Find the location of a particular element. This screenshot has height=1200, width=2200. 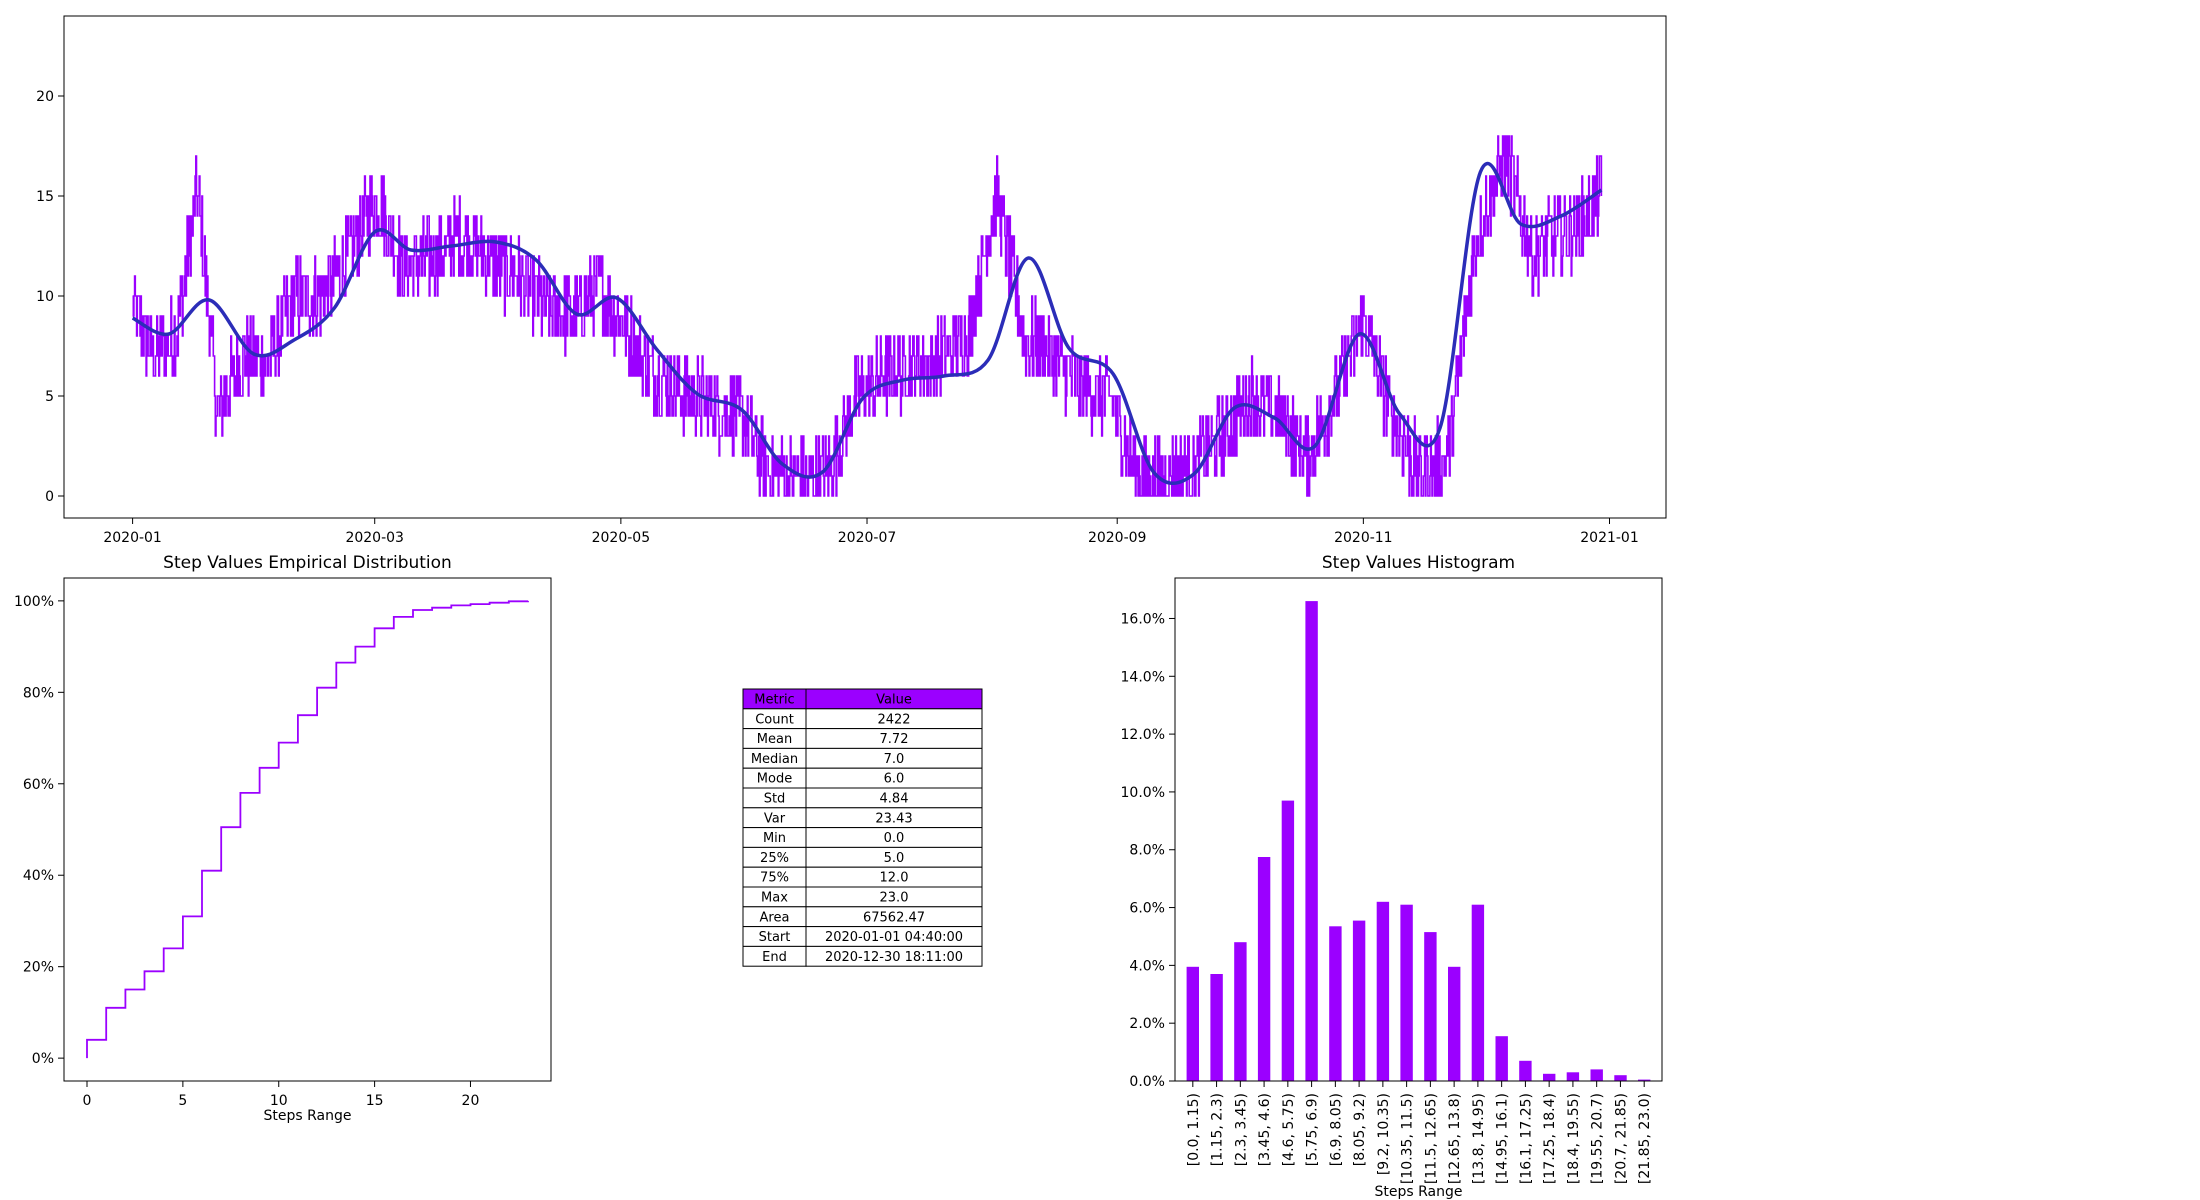

y-tick-label: 0% is located at coordinates (43, 1059).